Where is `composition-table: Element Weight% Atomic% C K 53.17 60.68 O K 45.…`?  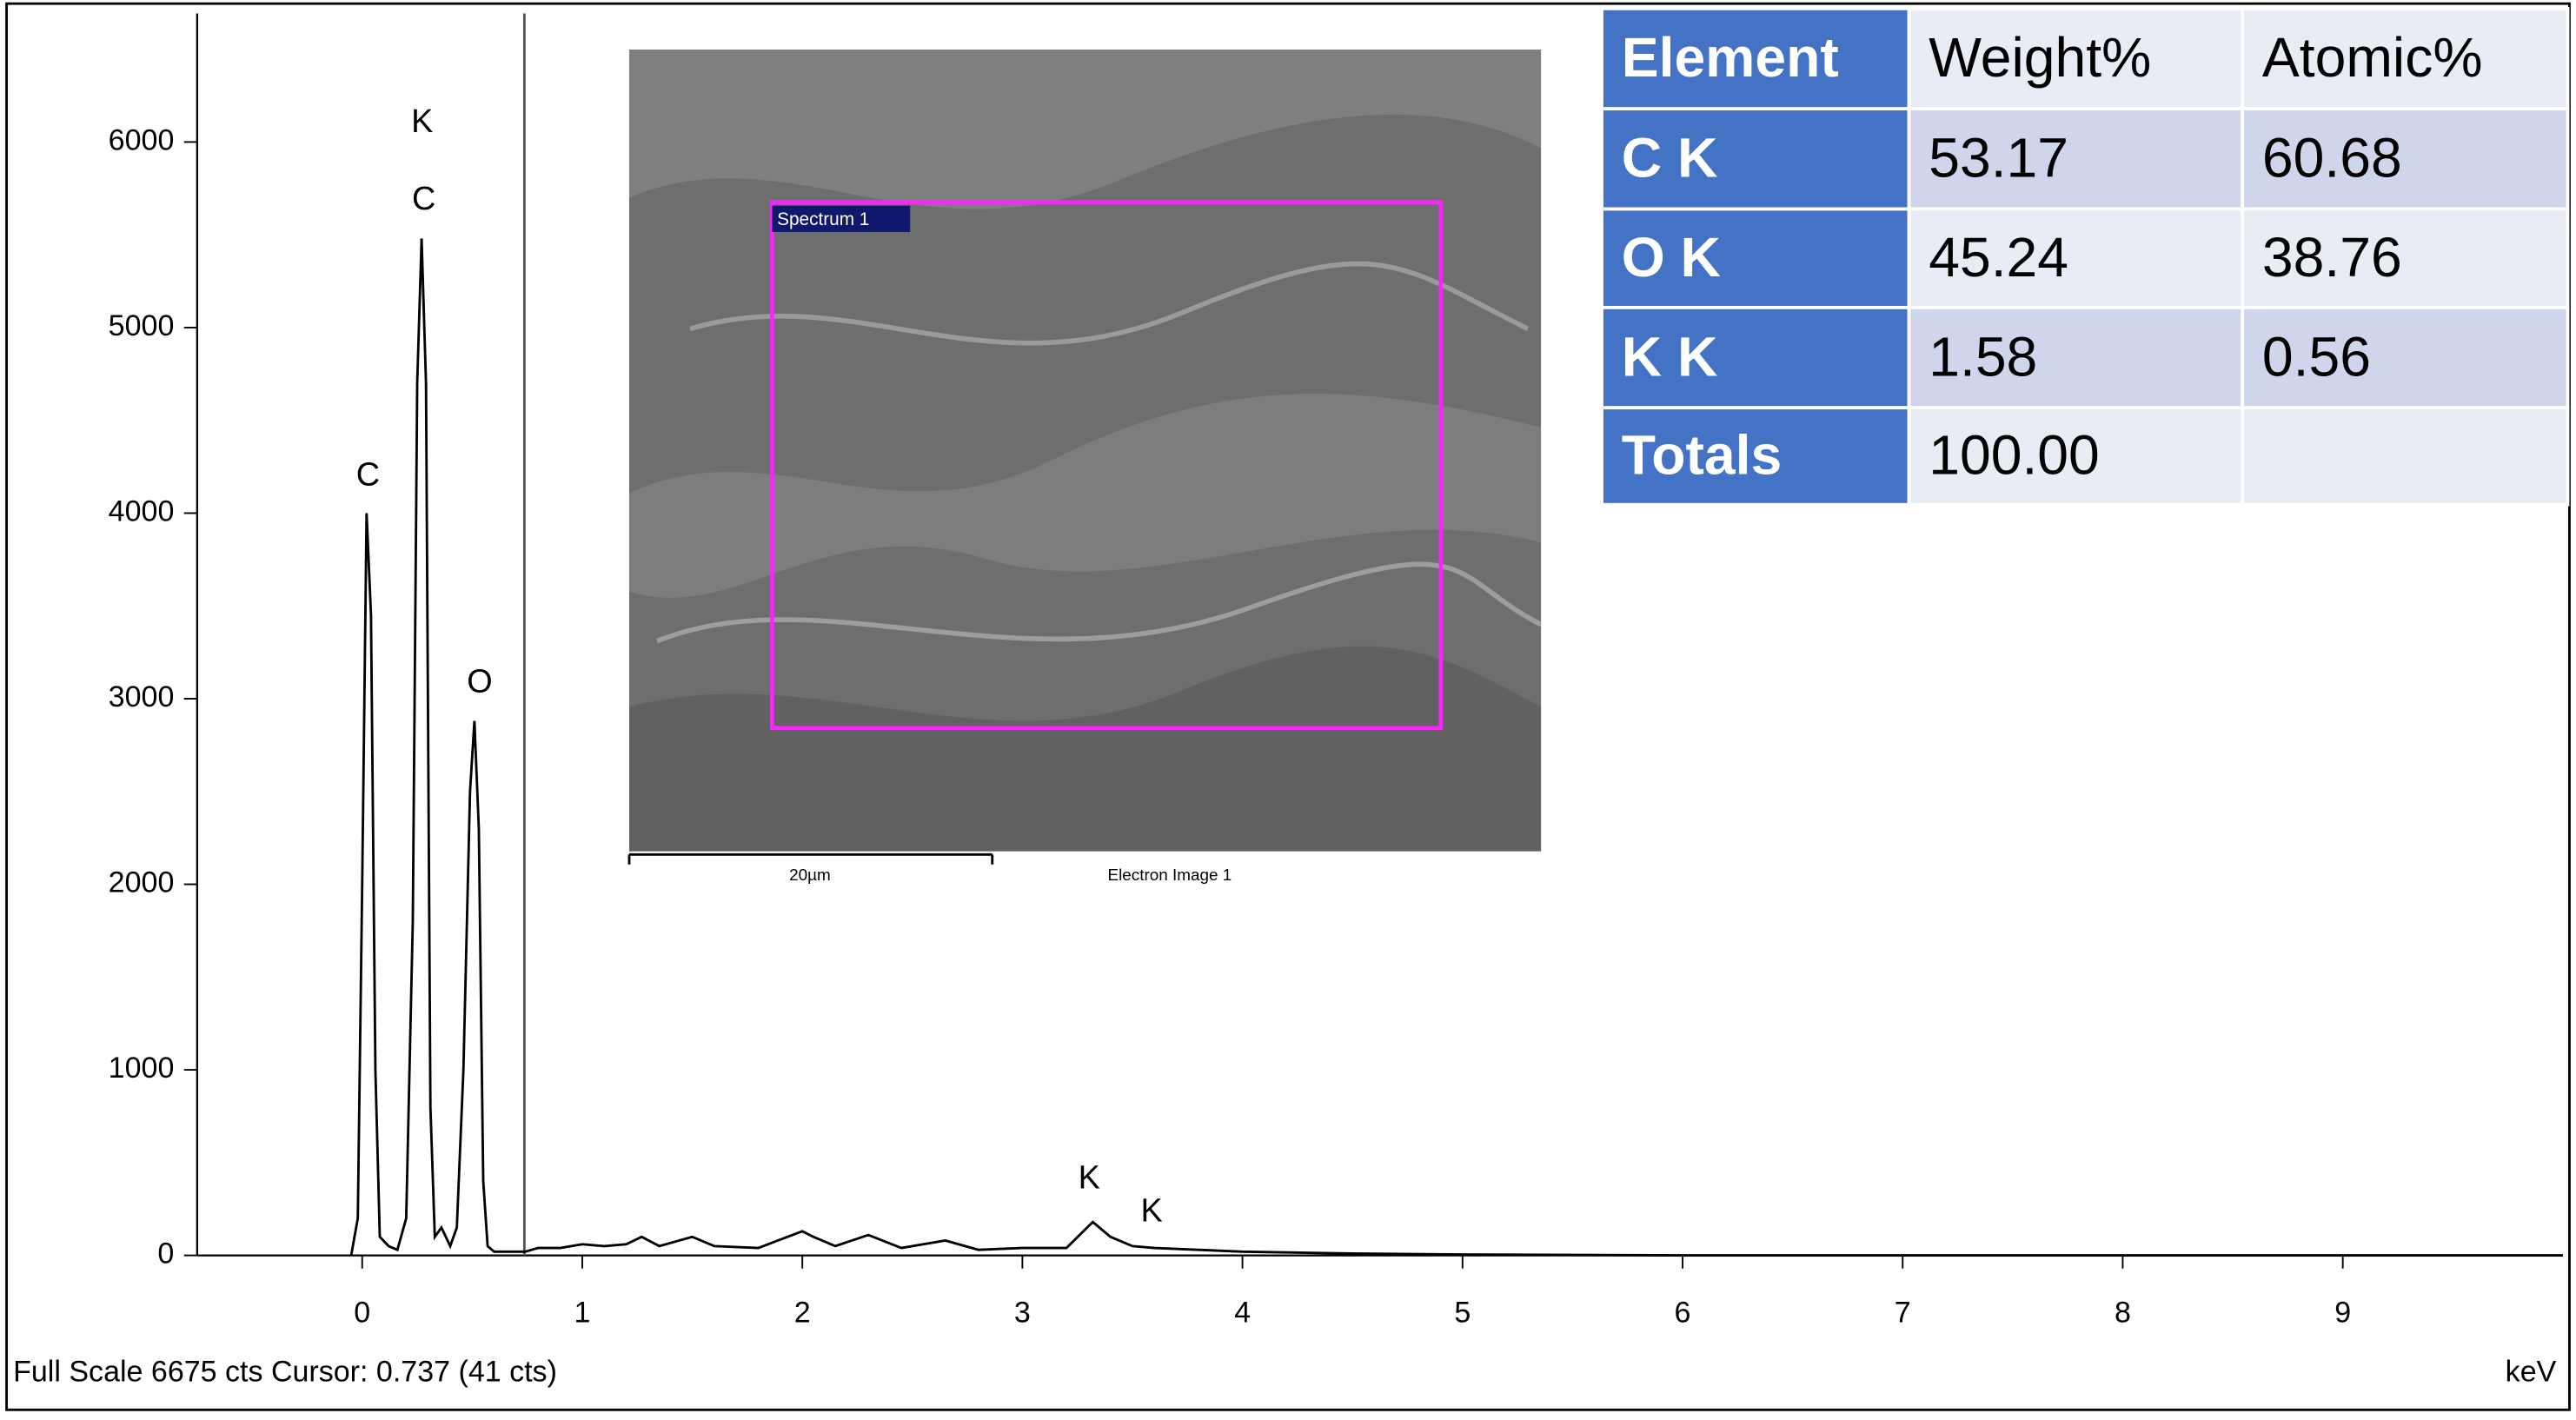
composition-table: Element Weight% Atomic% C K 53.17 60.68 O K 45.… is located at coordinates (2085, 256).